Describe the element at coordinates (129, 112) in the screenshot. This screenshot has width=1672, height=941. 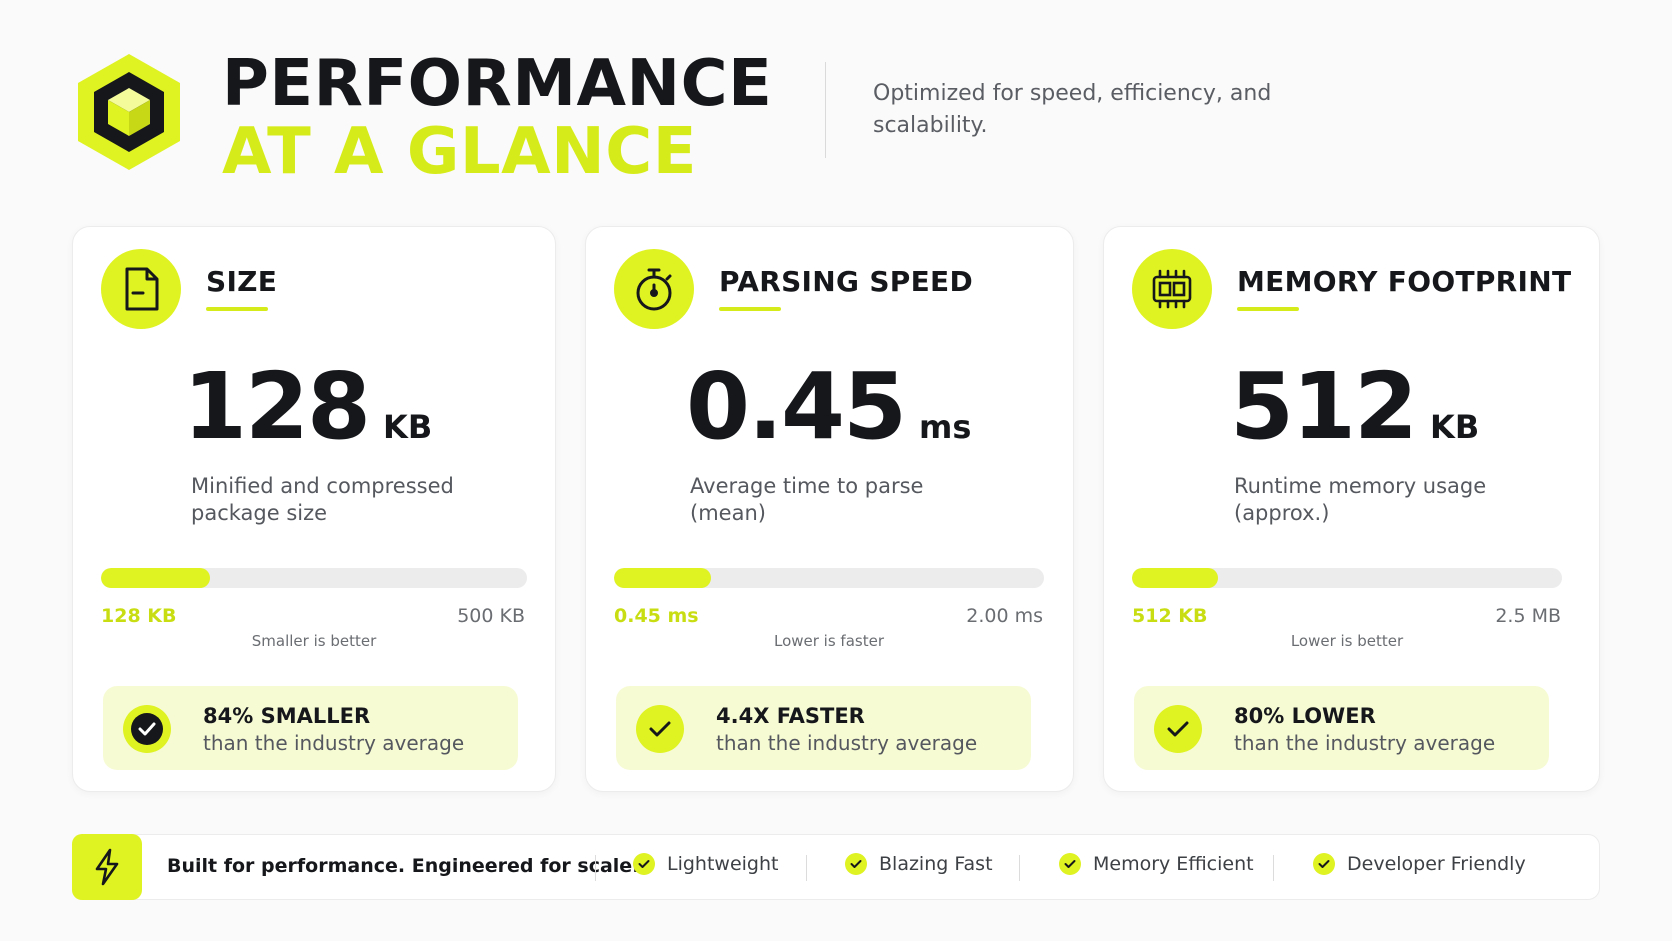
I see `logo` at that location.